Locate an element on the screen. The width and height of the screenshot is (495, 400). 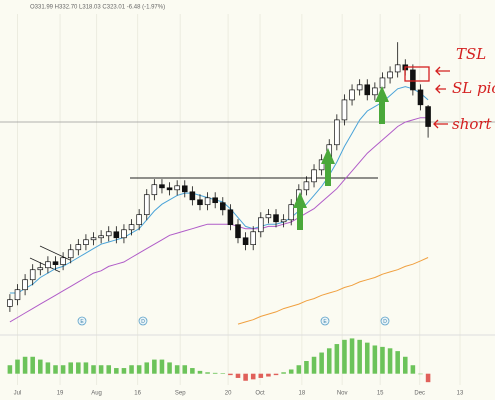
x-tick-label: Dec is located at coordinates (419, 394).